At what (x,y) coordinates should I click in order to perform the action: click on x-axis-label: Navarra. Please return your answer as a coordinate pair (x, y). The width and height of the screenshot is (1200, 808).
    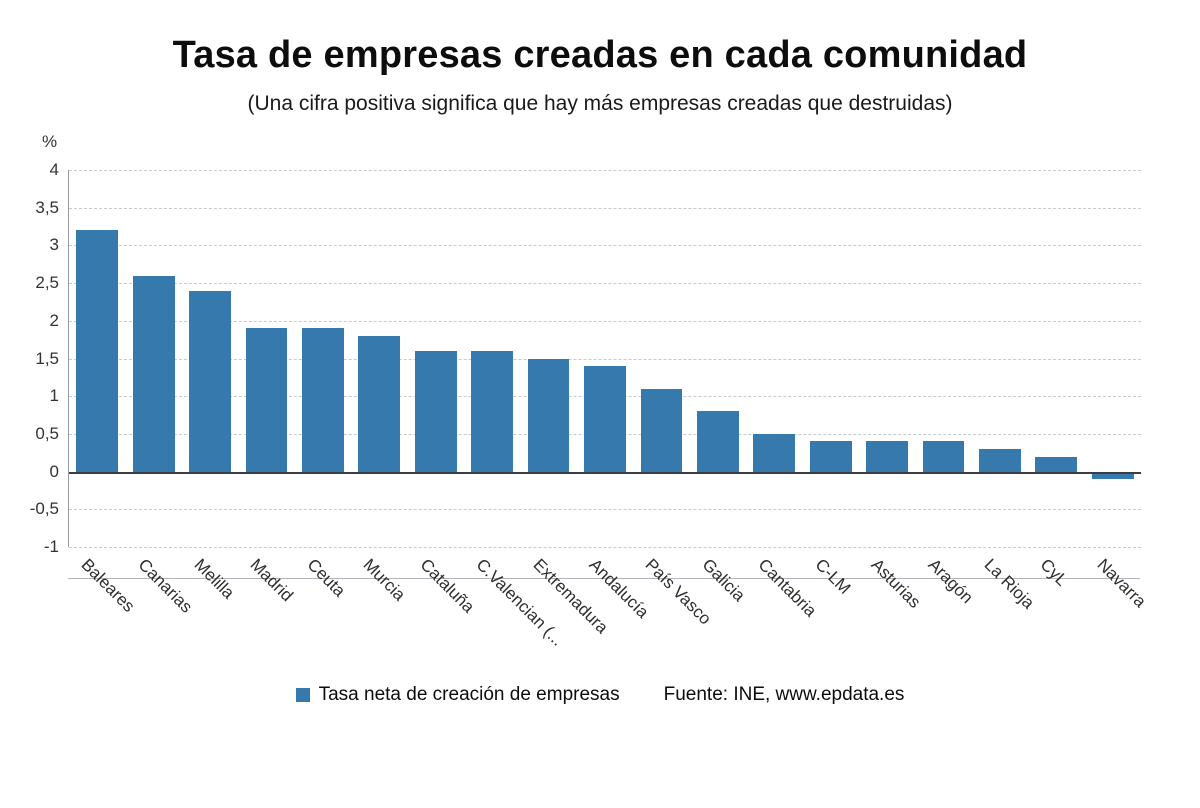
    Looking at the image, I should click on (1121, 583).